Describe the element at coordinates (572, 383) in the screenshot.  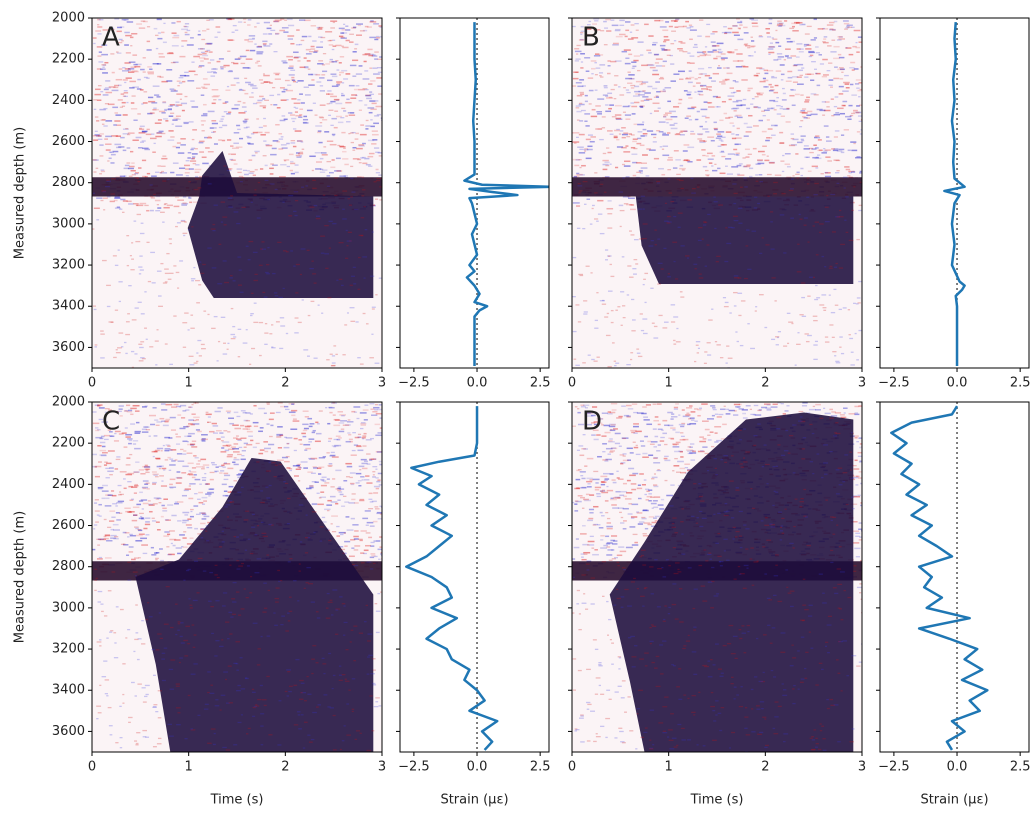
I see `x-tick-label: 0` at that location.